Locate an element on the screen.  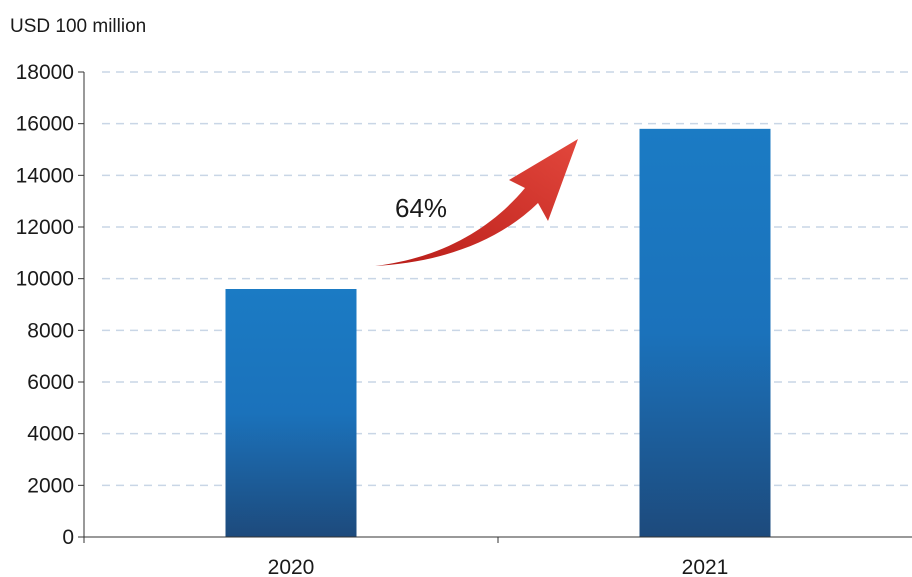
x-tick-label: 2020 is located at coordinates (291, 566).